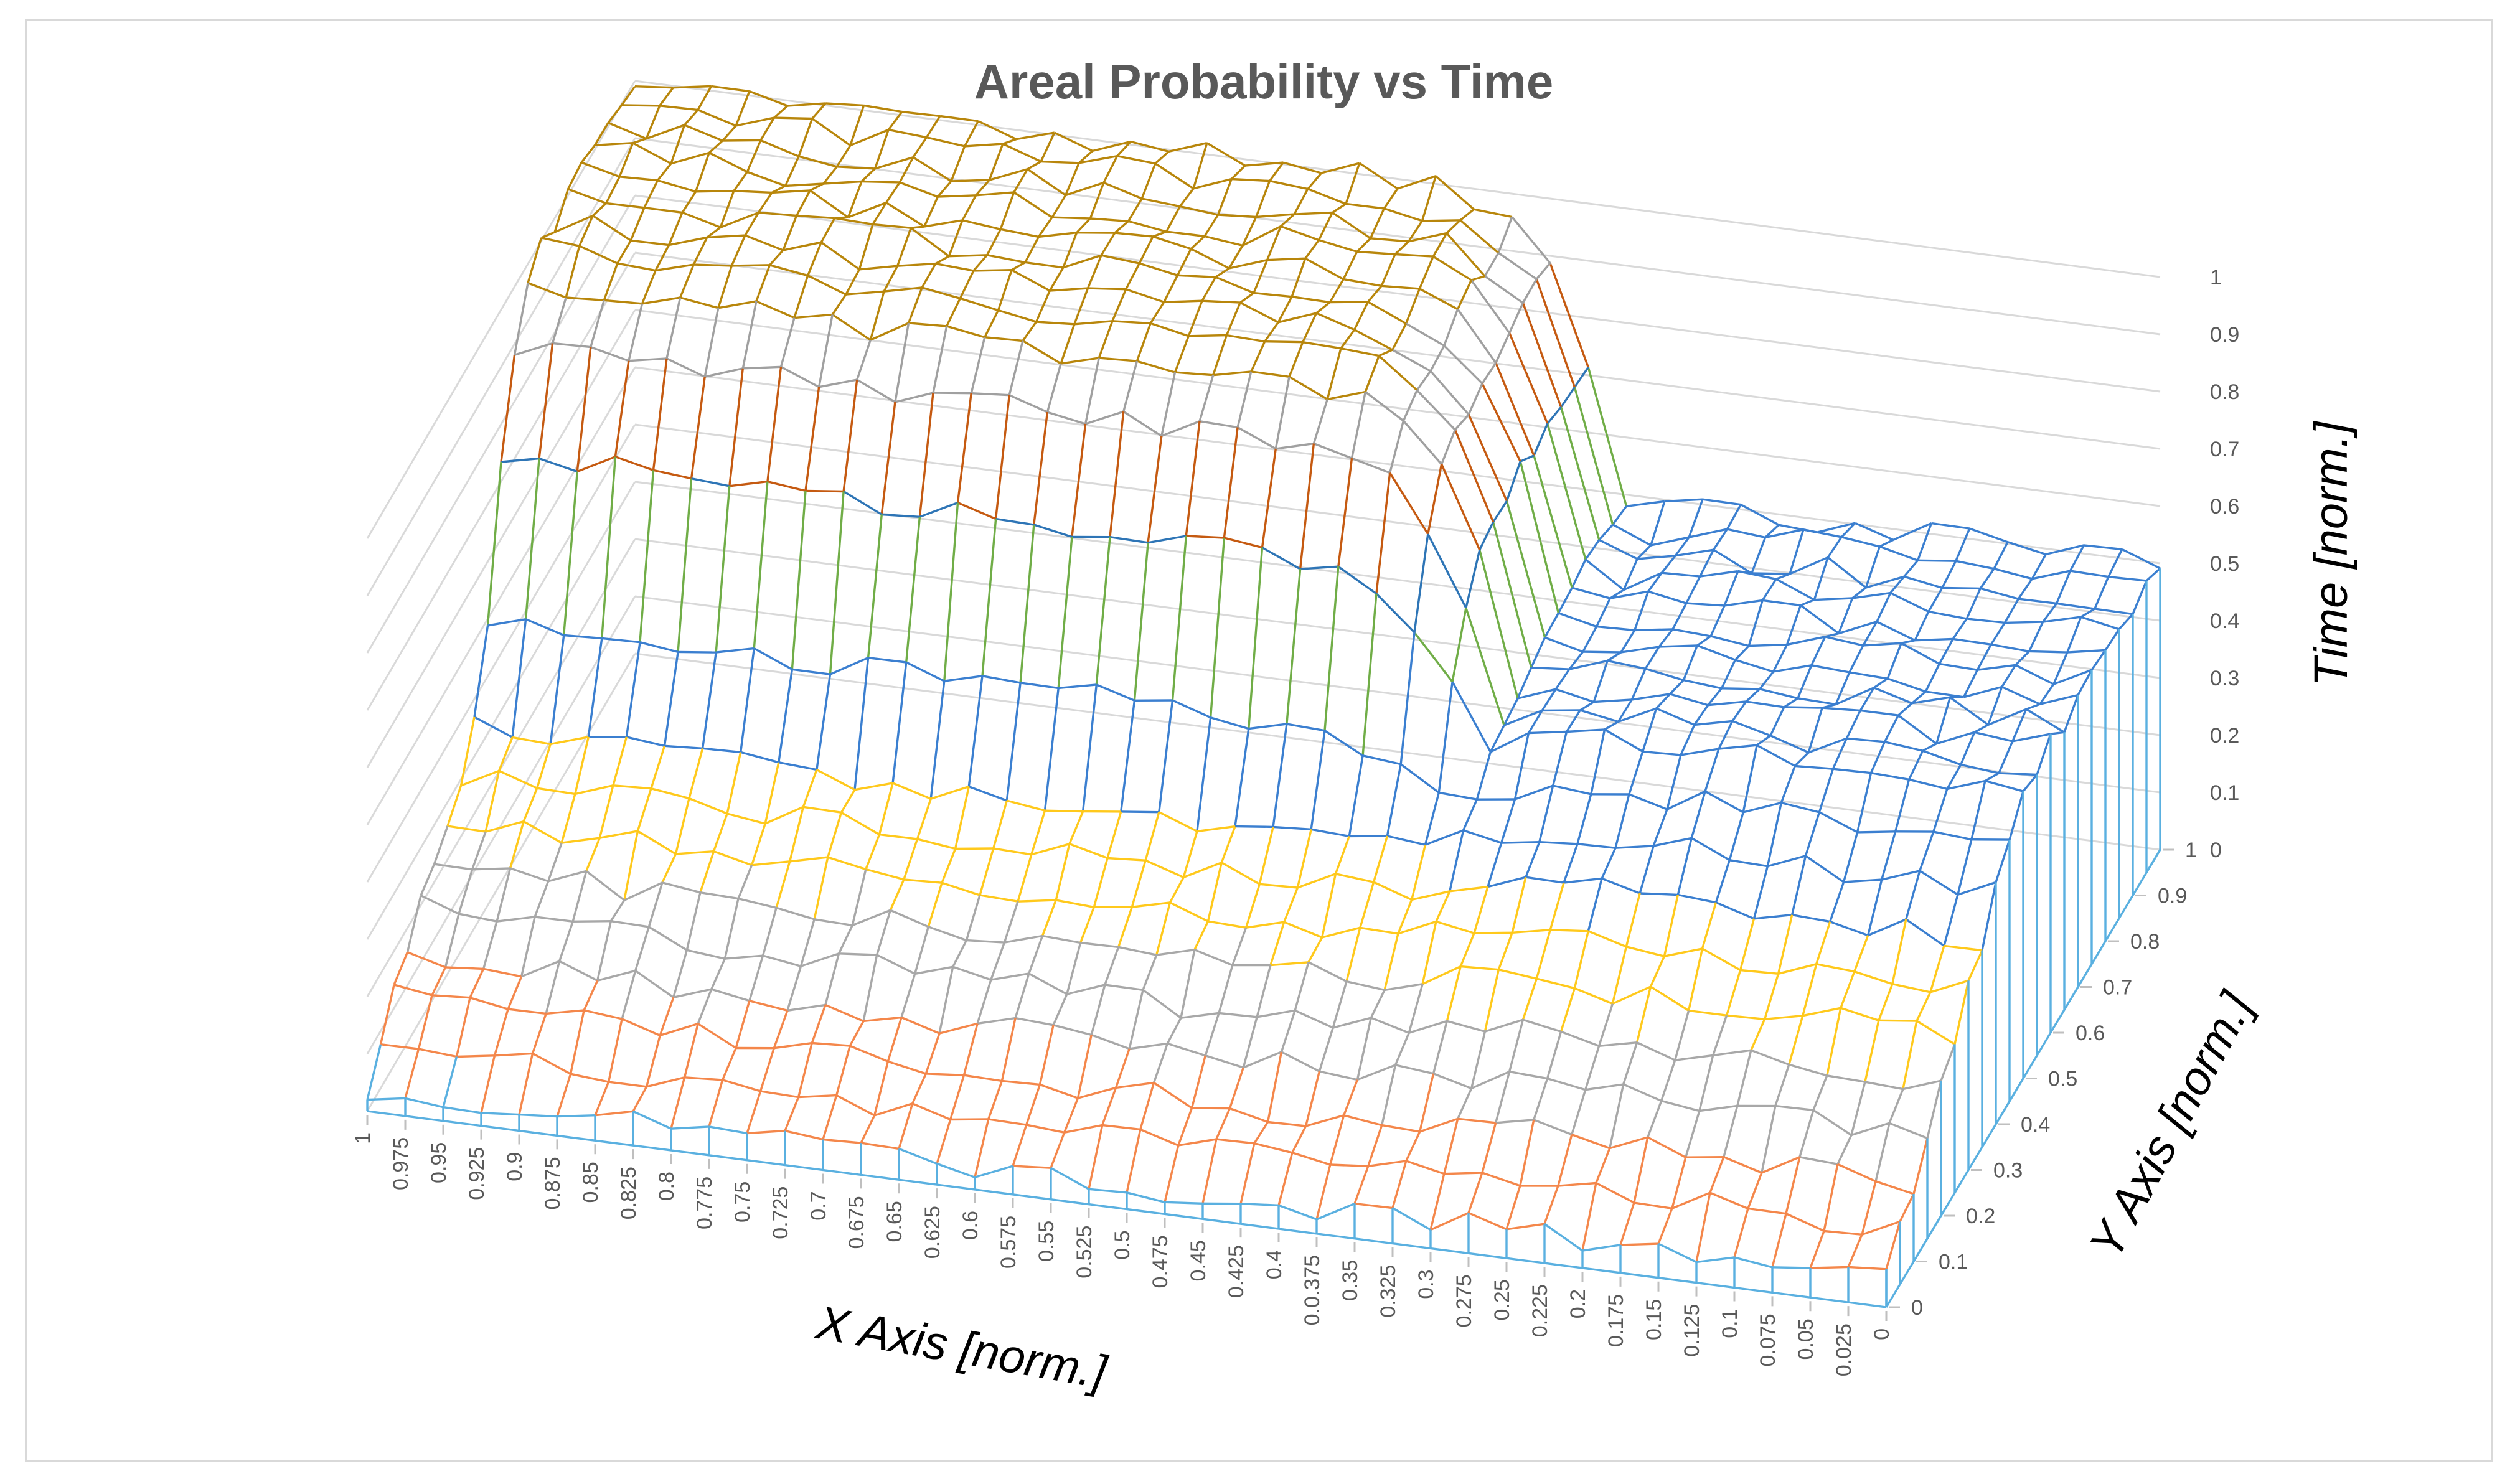  Describe the element at coordinates (2224, 564) in the screenshot. I see `z-axis-ticks: 00.10.20.30.40.50.60.70.80.91` at that location.